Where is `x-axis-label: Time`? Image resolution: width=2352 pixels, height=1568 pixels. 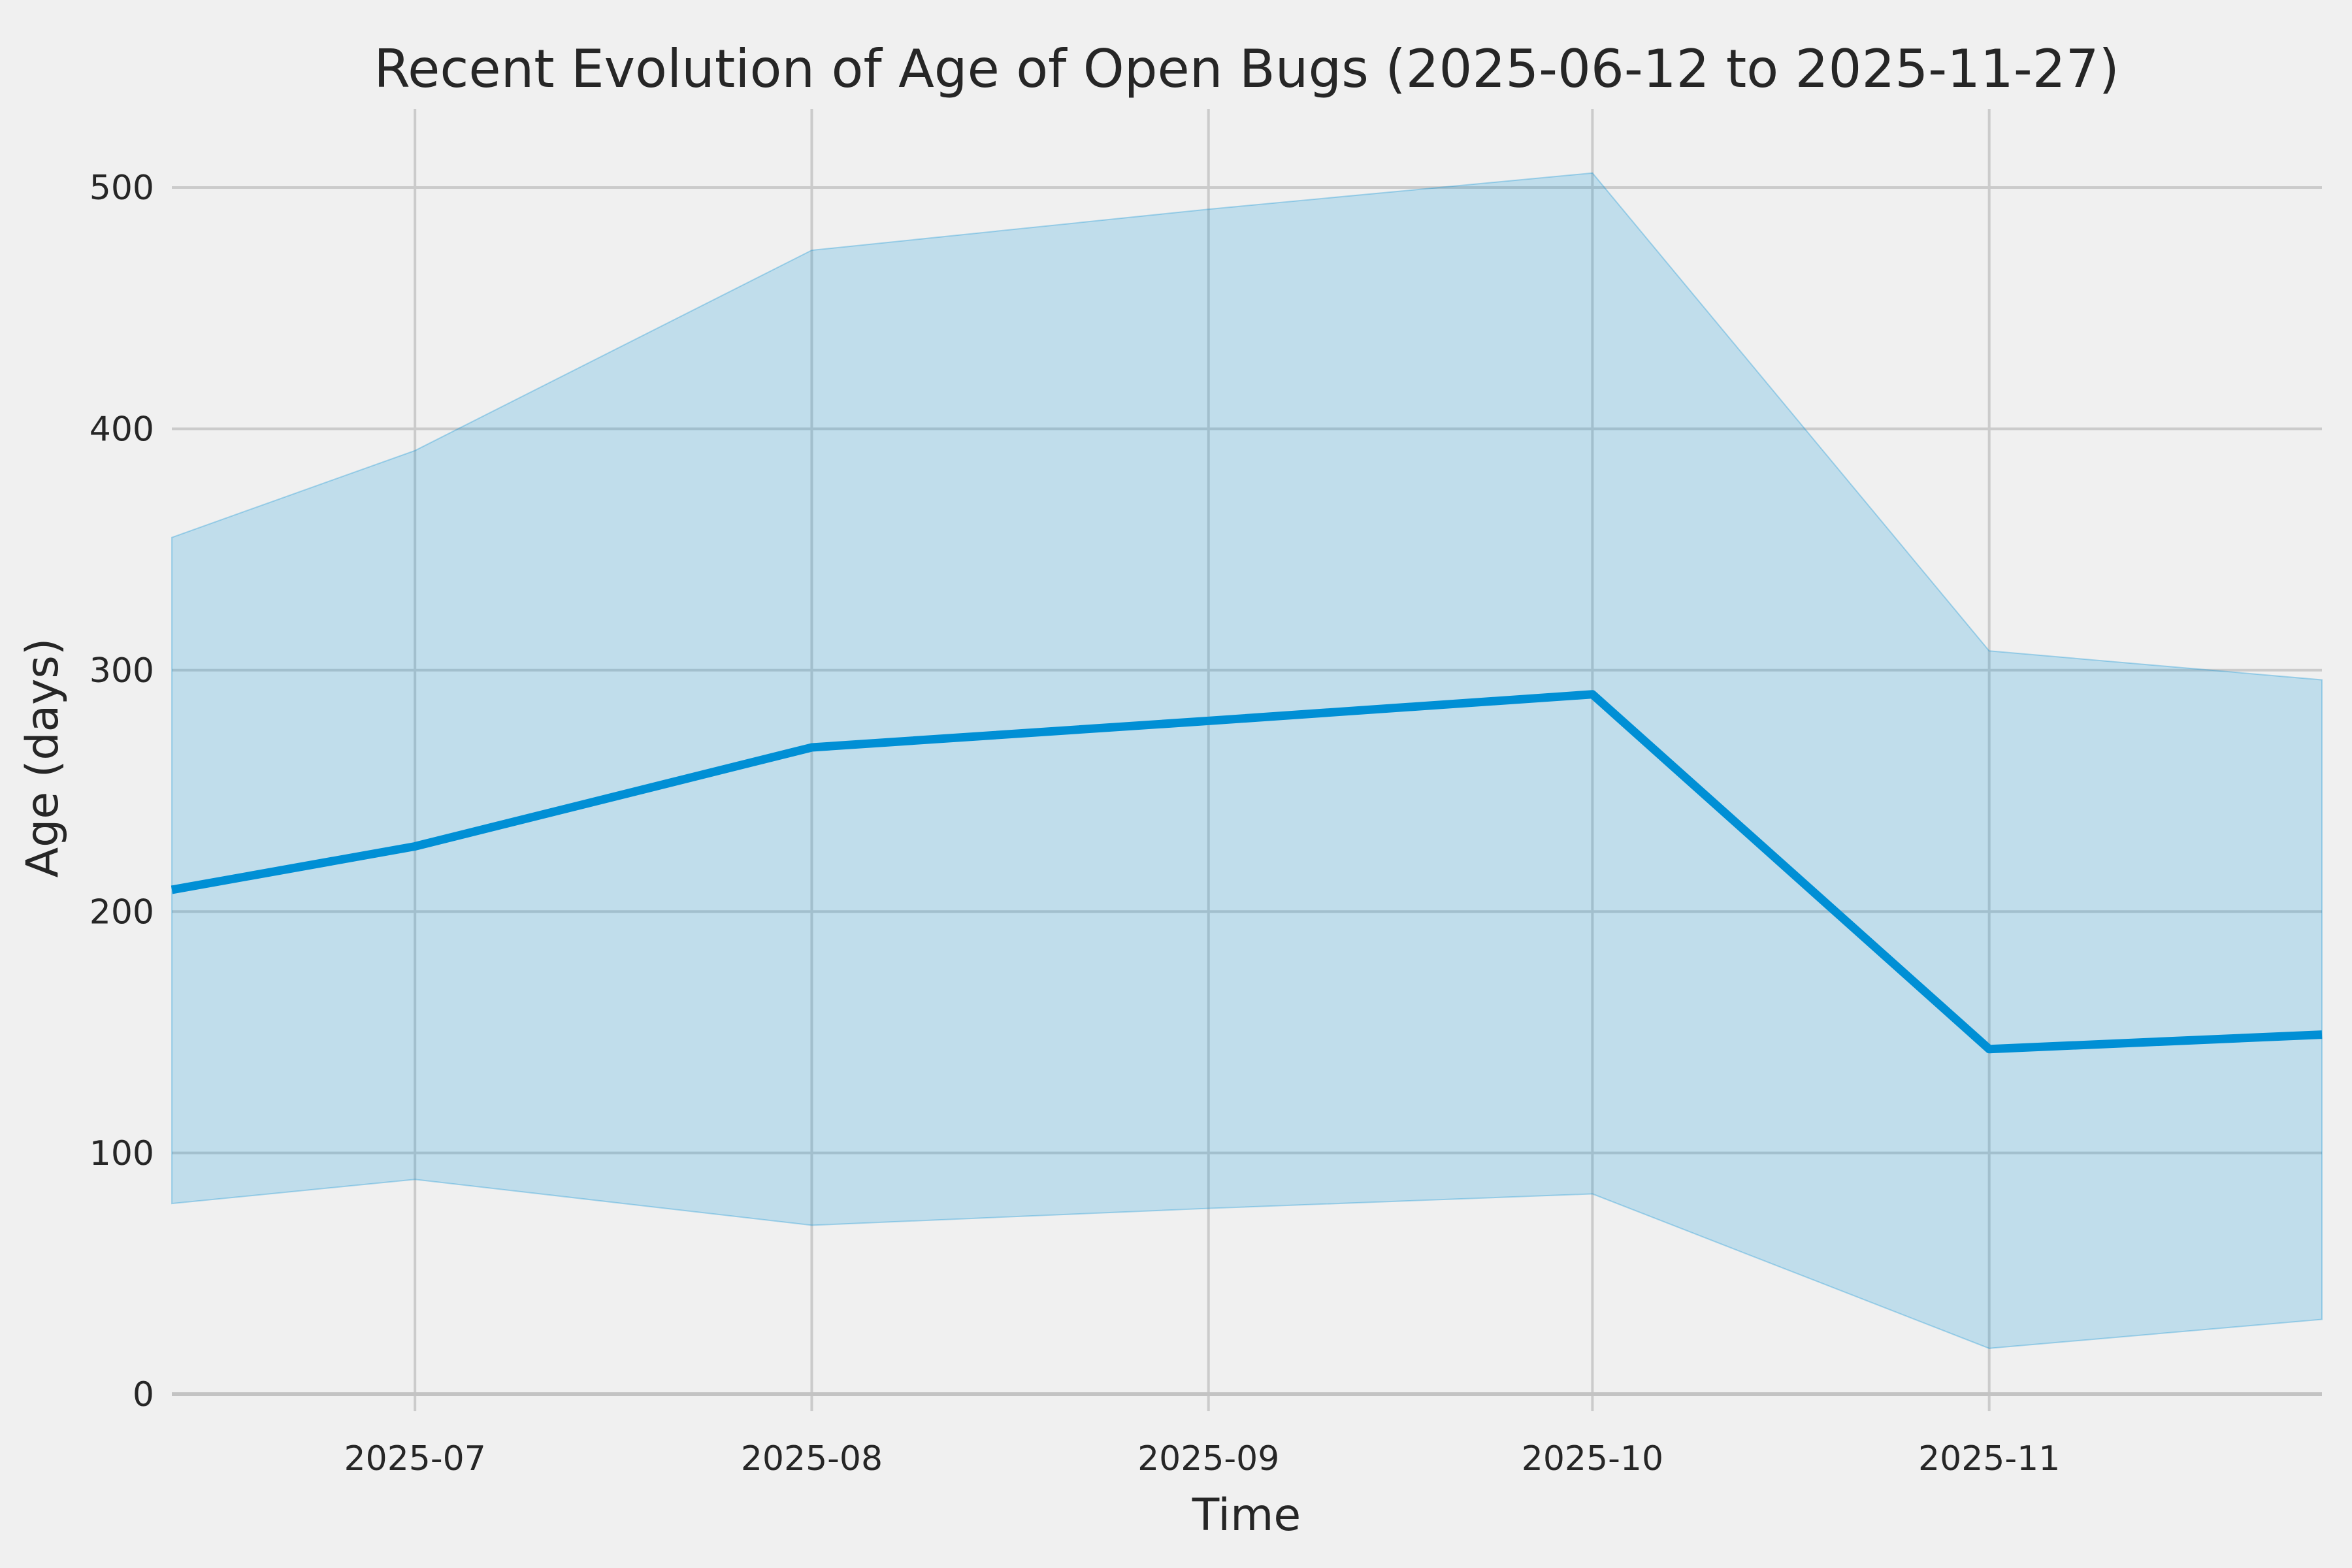
x-axis-label: Time is located at coordinates (1246, 1515).